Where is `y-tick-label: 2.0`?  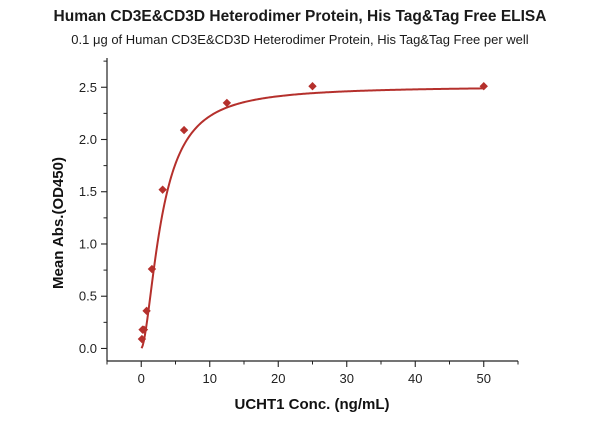 y-tick-label: 2.0 is located at coordinates (88, 139).